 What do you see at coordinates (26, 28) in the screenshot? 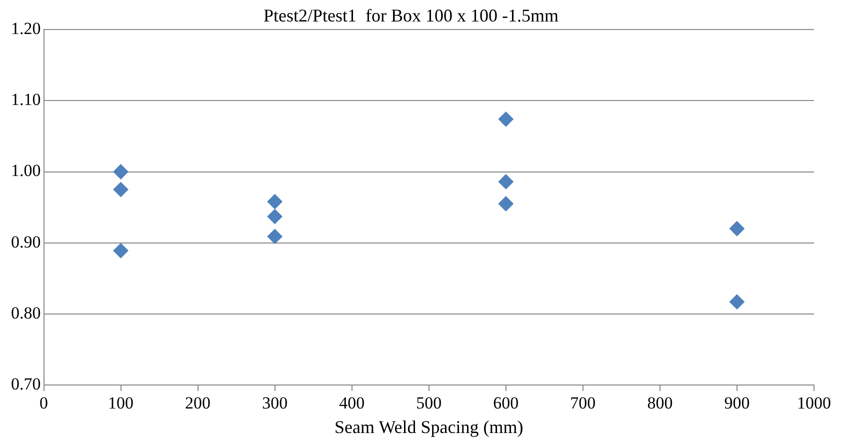
I see `y-tick-label: 1.20` at bounding box center [26, 28].